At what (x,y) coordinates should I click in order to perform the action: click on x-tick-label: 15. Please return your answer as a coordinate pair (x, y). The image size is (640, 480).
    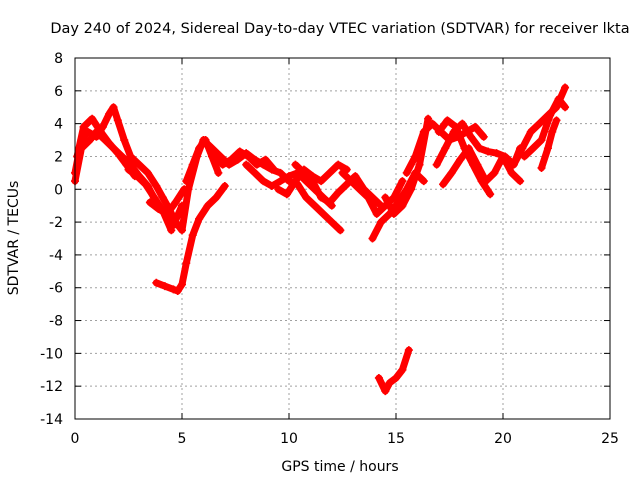
    Looking at the image, I should click on (396, 439).